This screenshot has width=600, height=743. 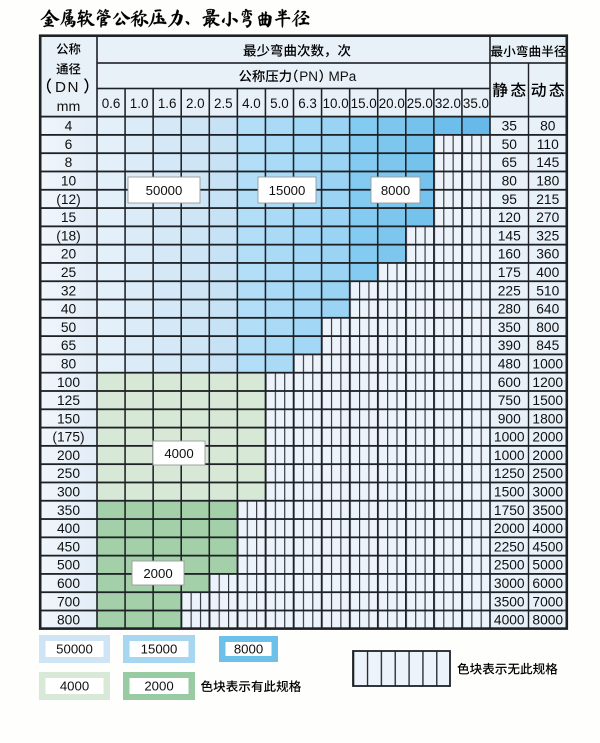 What do you see at coordinates (67, 87) in the screenshot?
I see `svg-text: DN` at bounding box center [67, 87].